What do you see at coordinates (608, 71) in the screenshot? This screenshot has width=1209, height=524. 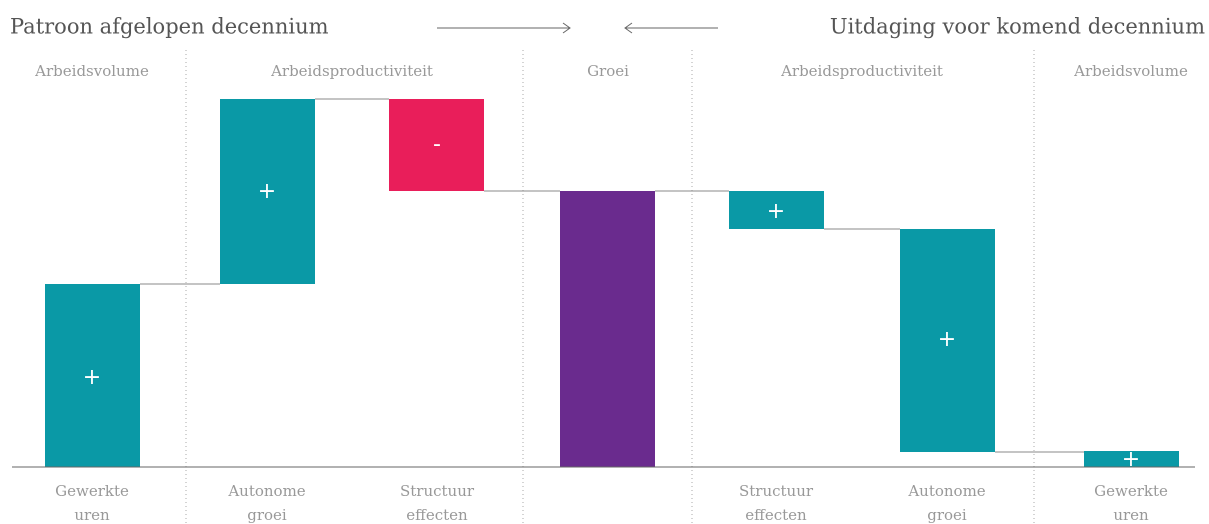 I see `section-label: Groei` at bounding box center [608, 71].